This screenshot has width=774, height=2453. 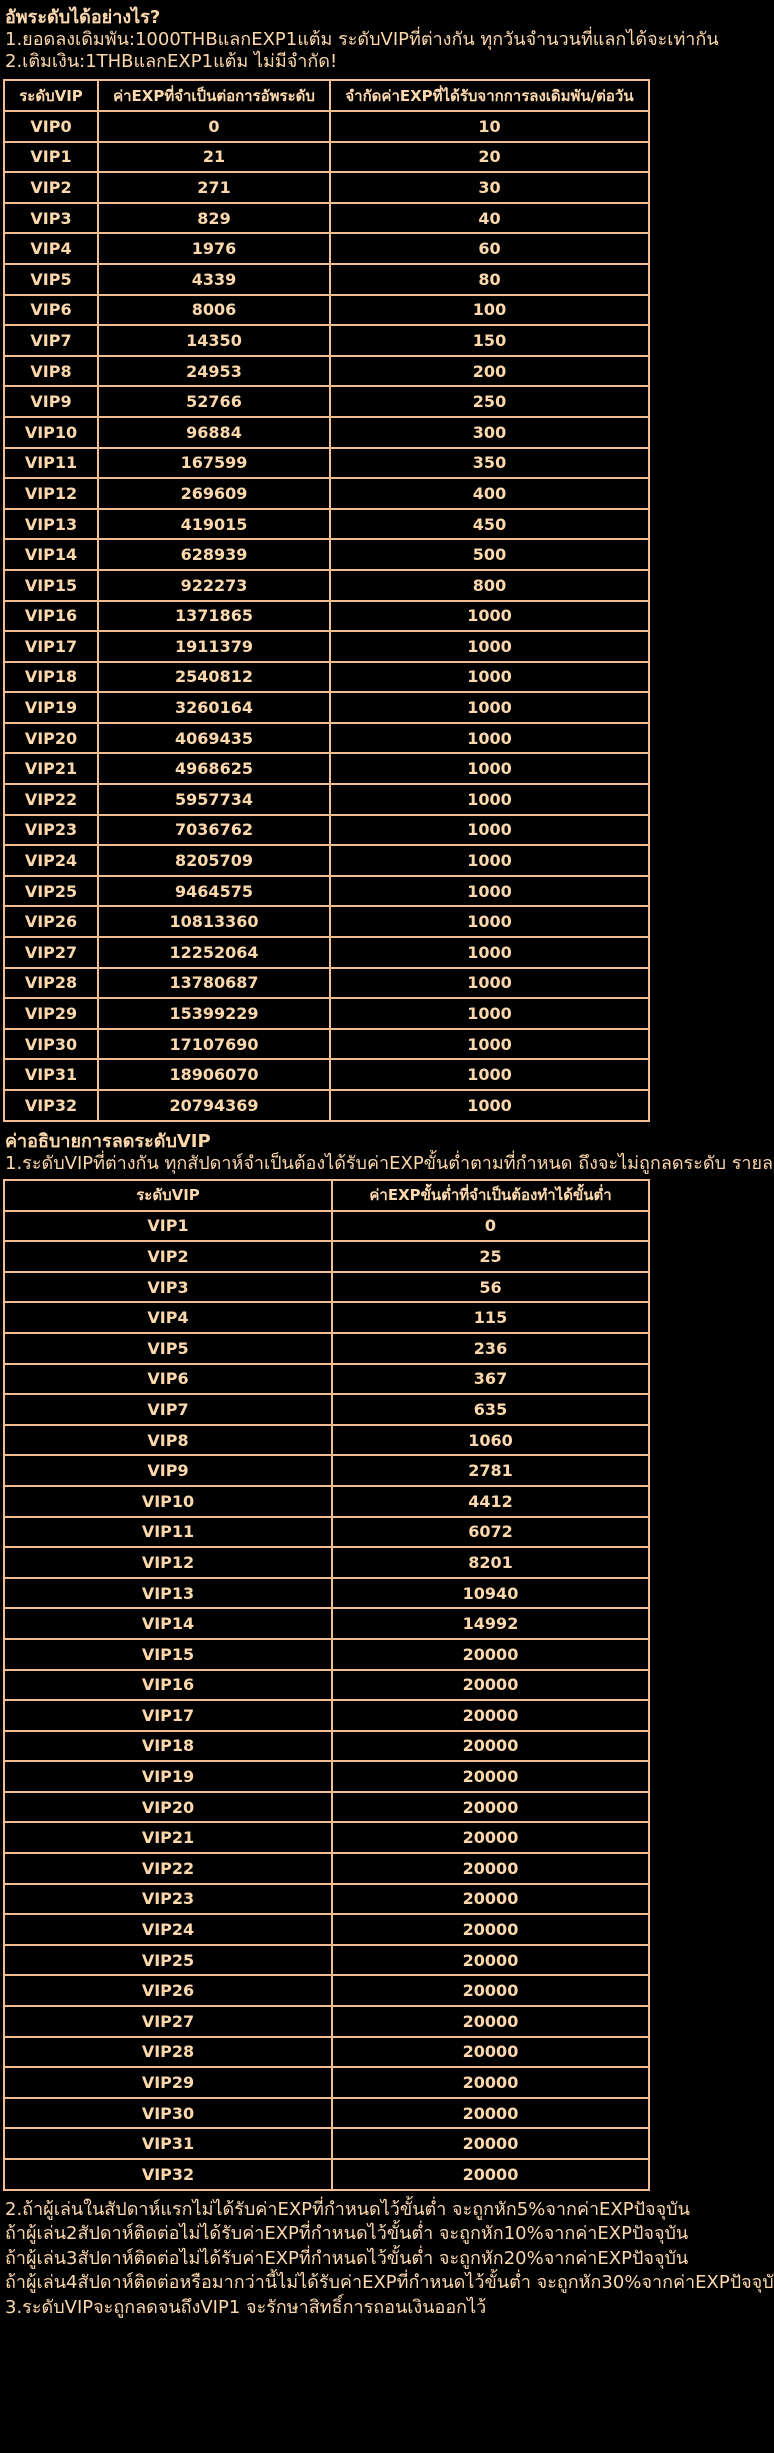 What do you see at coordinates (51, 524) in the screenshot?
I see `vip-level-cell: VIP13` at bounding box center [51, 524].